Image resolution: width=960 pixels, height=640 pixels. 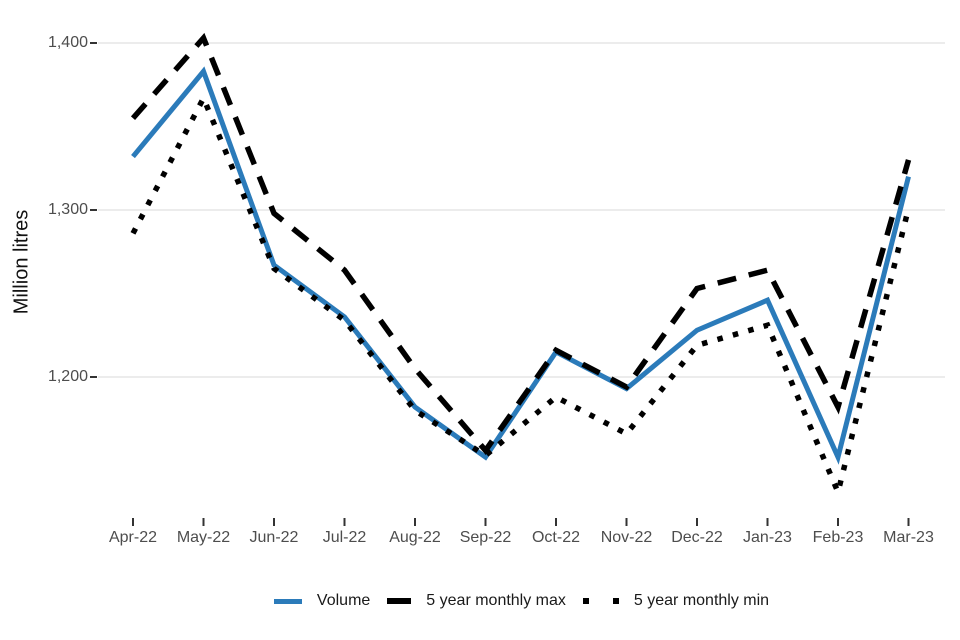 What do you see at coordinates (555, 537) in the screenshot?
I see `x-tick-label: Oct-22` at bounding box center [555, 537].